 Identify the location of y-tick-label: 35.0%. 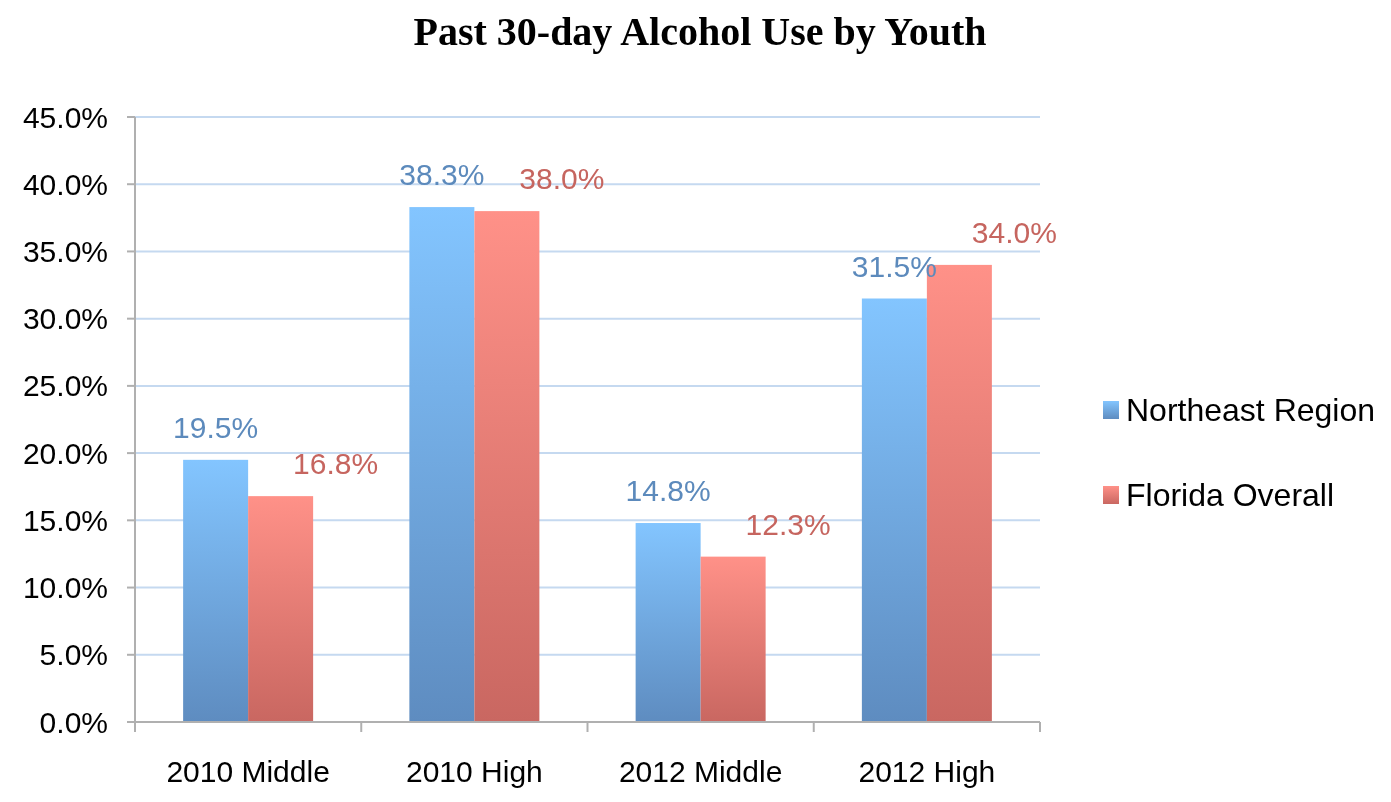
(65, 251).